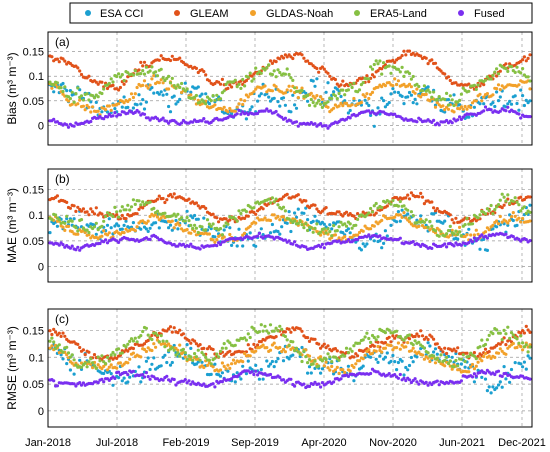 The height and width of the screenshot is (452, 550). What do you see at coordinates (33, 371) in the screenshot?
I see `panel-rmse-yticks: 00.050.10.15` at bounding box center [33, 371].